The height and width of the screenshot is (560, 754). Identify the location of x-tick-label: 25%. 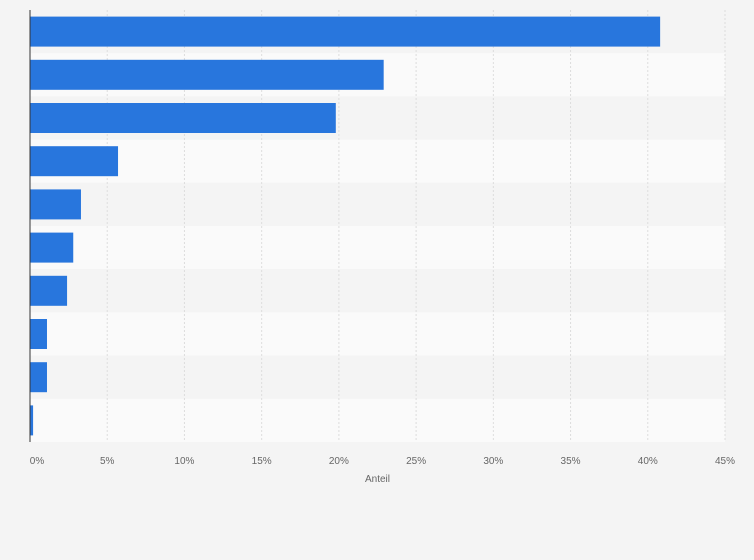
(416, 461).